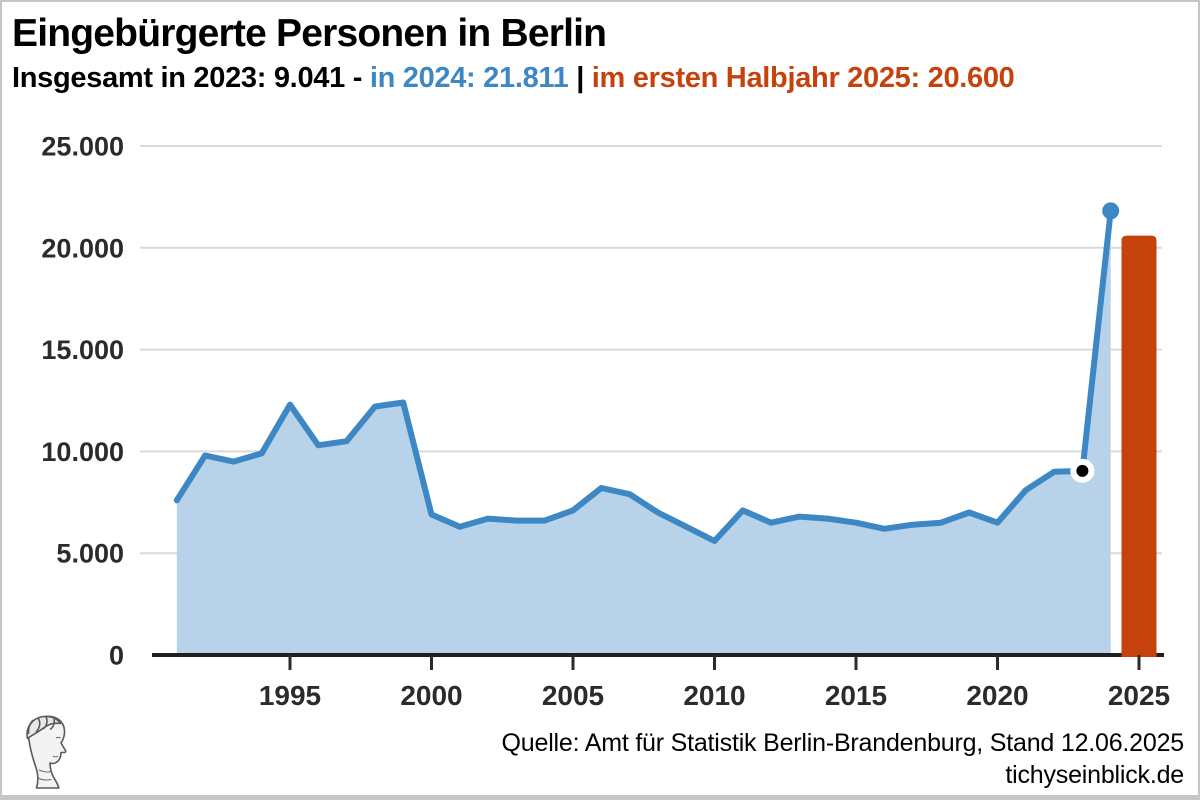 The width and height of the screenshot is (1200, 800). Describe the element at coordinates (82, 248) in the screenshot. I see `y-tick-label: 20.000` at that location.